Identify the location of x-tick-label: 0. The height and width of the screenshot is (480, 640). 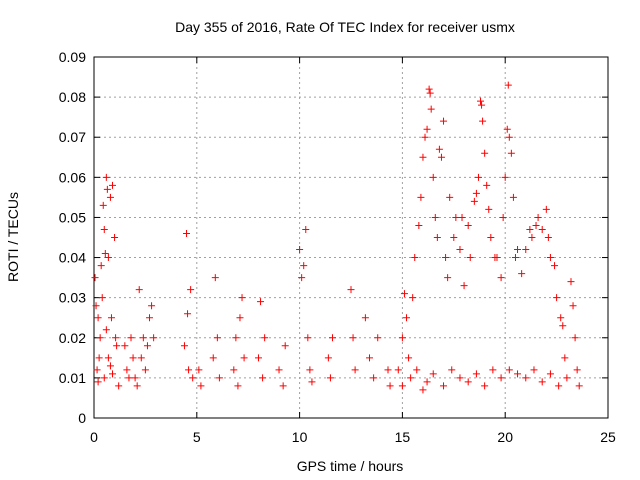
(94, 437).